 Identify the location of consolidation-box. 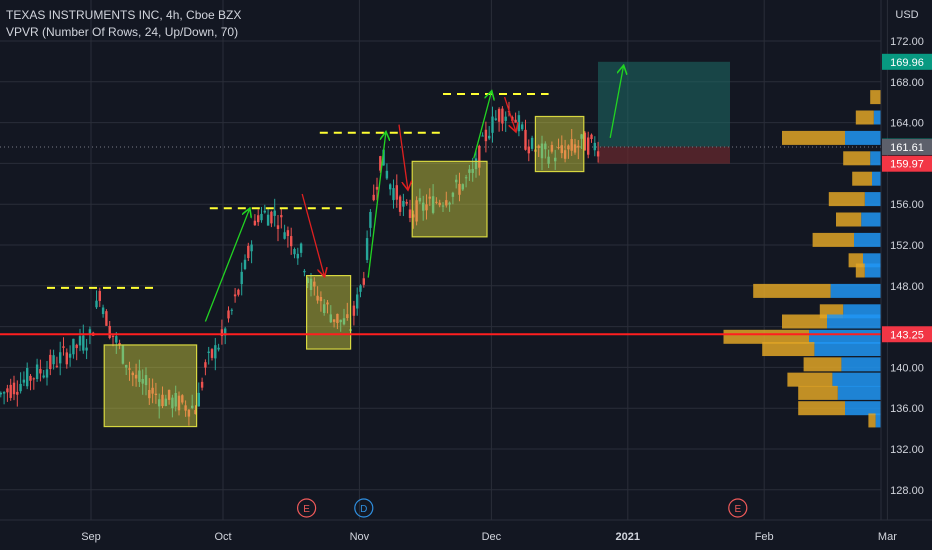
(449, 199).